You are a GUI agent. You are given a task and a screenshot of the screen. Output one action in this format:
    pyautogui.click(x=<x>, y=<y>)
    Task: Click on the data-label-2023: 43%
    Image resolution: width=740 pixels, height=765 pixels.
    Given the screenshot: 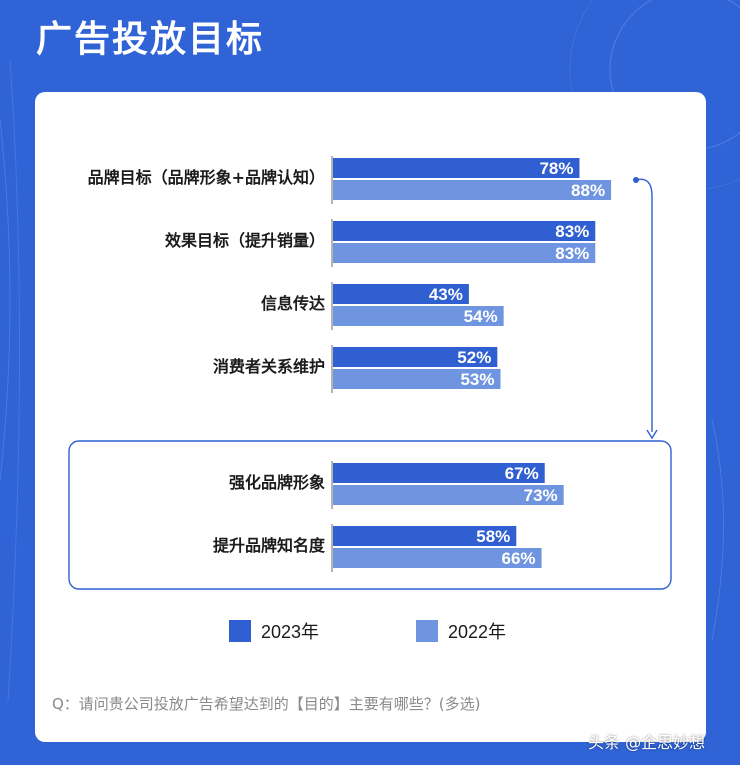 What is the action you would take?
    pyautogui.click(x=446, y=294)
    